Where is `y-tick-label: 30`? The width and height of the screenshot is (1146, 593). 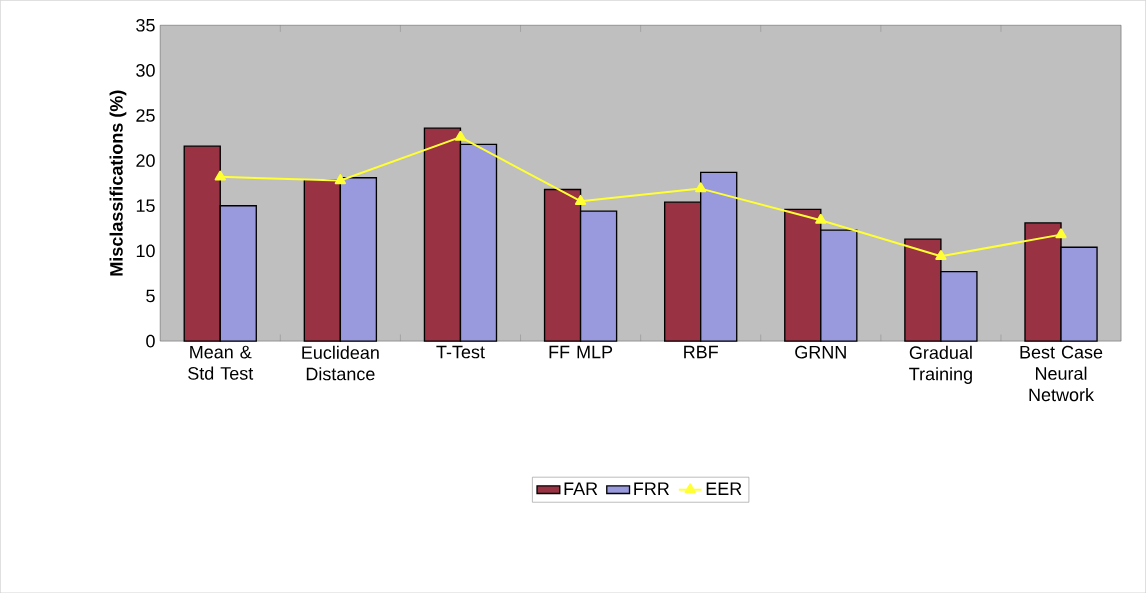
y-tick-label: 30 is located at coordinates (145, 70).